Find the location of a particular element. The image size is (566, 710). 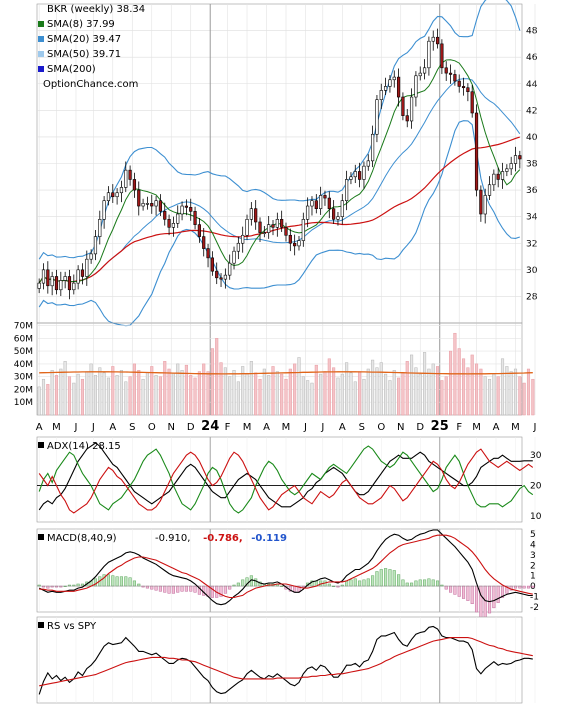

volume-tick-label: 60M is located at coordinates (23, 339).